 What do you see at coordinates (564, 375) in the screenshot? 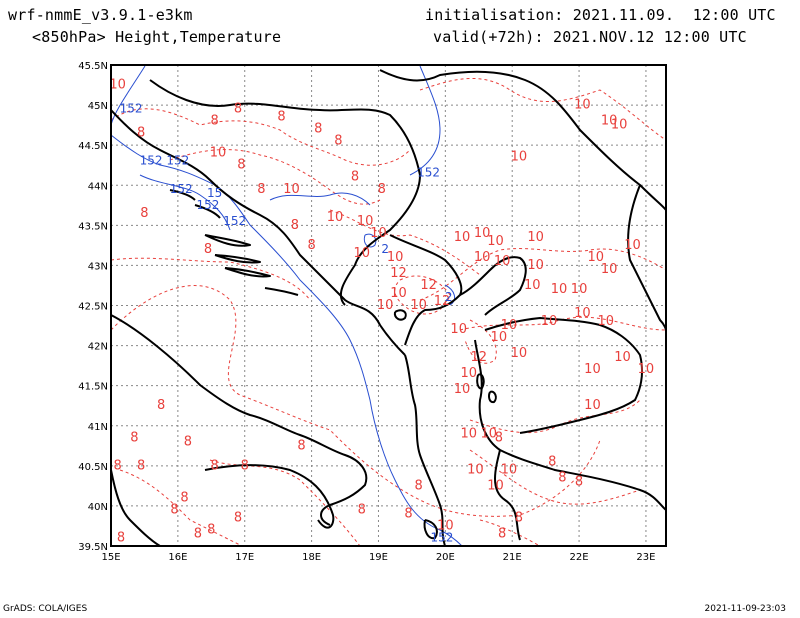
I see `macedonia-border` at bounding box center [564, 375].